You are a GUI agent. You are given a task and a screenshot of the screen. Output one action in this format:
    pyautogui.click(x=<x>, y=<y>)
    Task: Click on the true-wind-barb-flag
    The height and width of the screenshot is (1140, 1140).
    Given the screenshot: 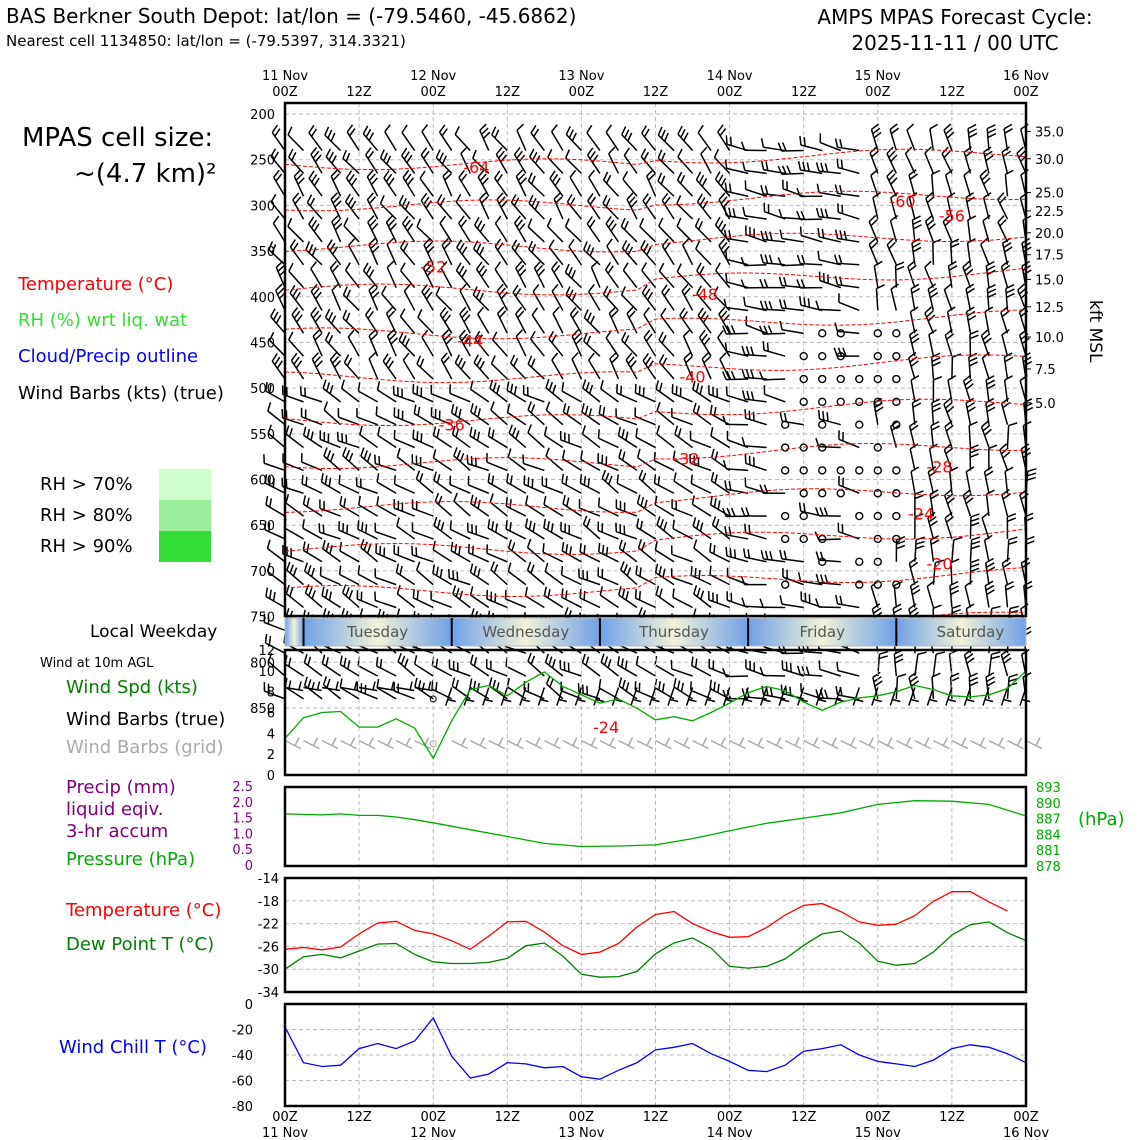 What is the action you would take?
    pyautogui.click(x=600, y=700)
    